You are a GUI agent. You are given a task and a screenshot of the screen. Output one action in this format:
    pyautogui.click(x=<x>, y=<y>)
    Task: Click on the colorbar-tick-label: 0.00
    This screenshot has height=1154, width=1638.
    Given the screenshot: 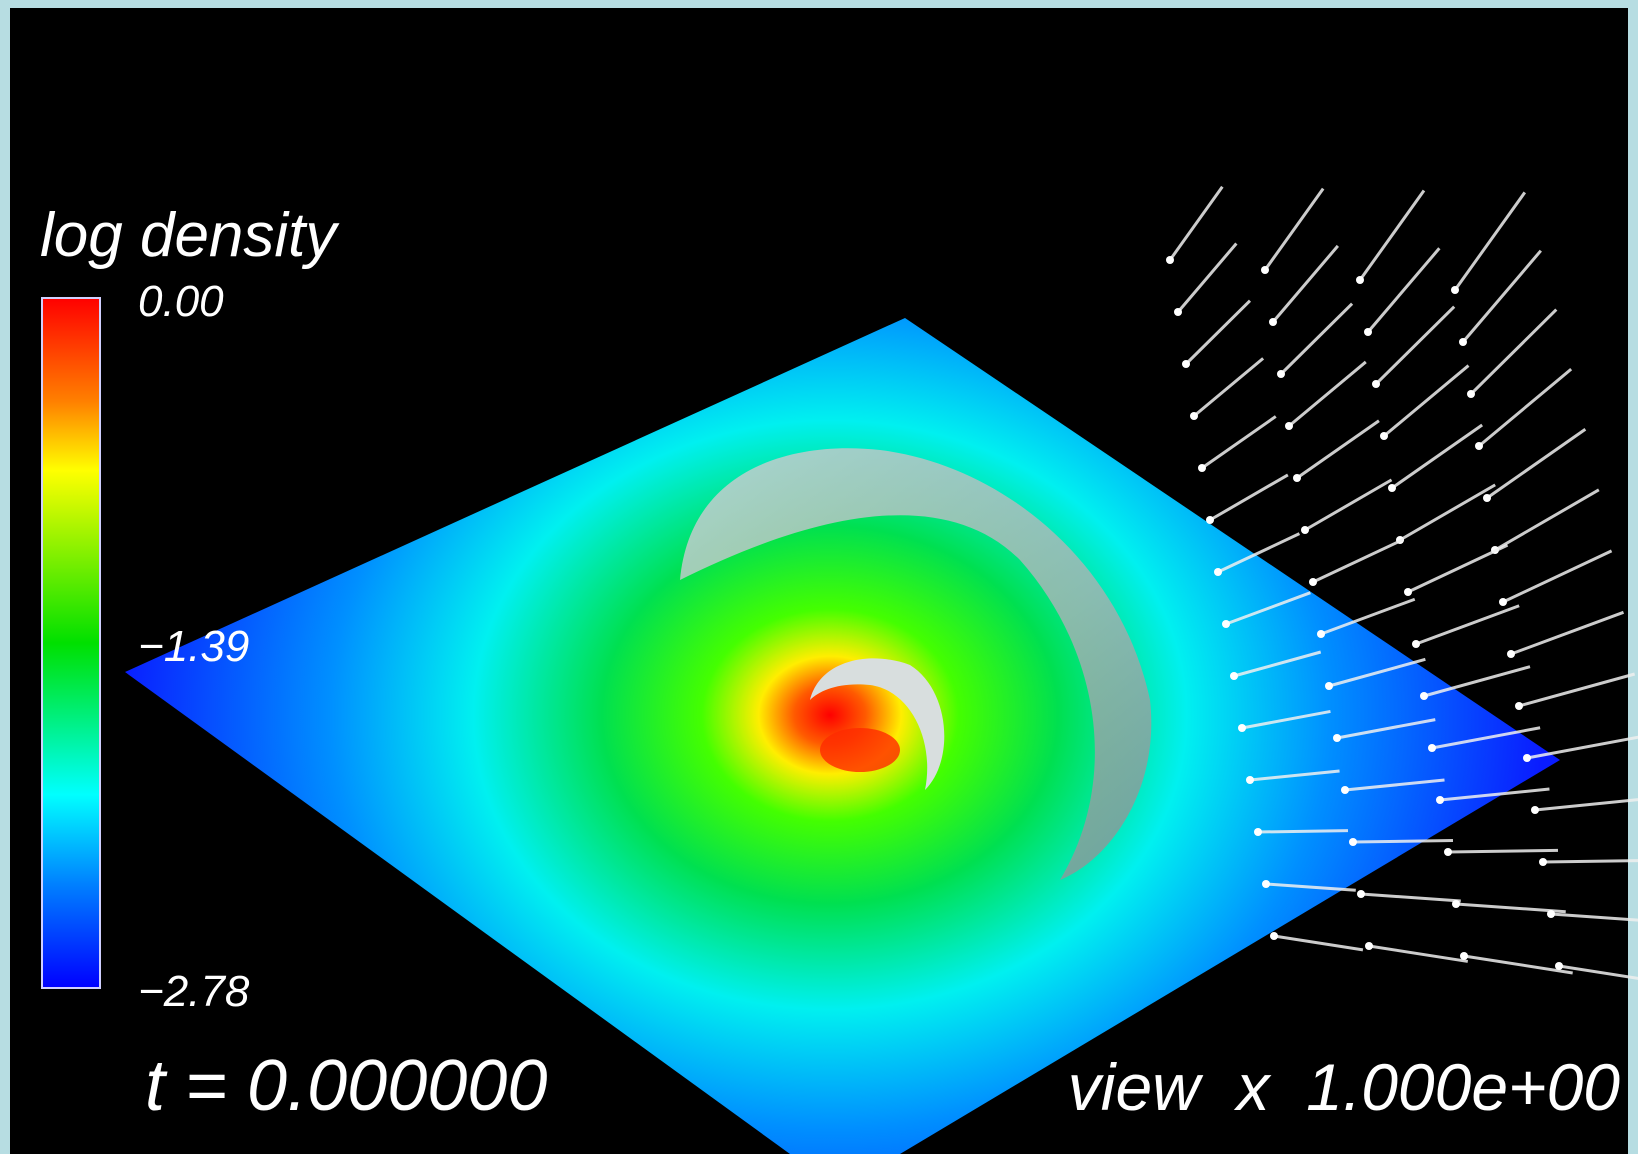 What is the action you would take?
    pyautogui.click(x=181, y=301)
    